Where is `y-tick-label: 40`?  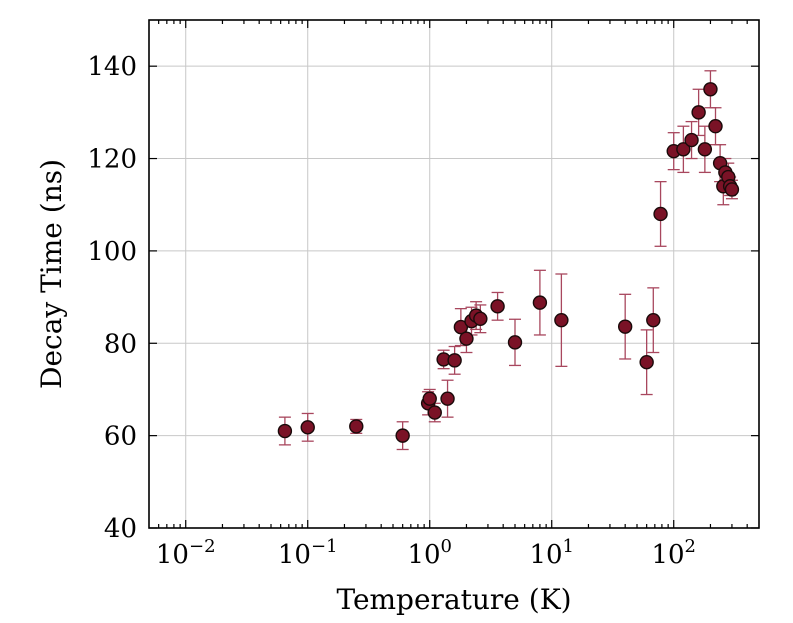 y-tick-label: 40 is located at coordinates (120, 529).